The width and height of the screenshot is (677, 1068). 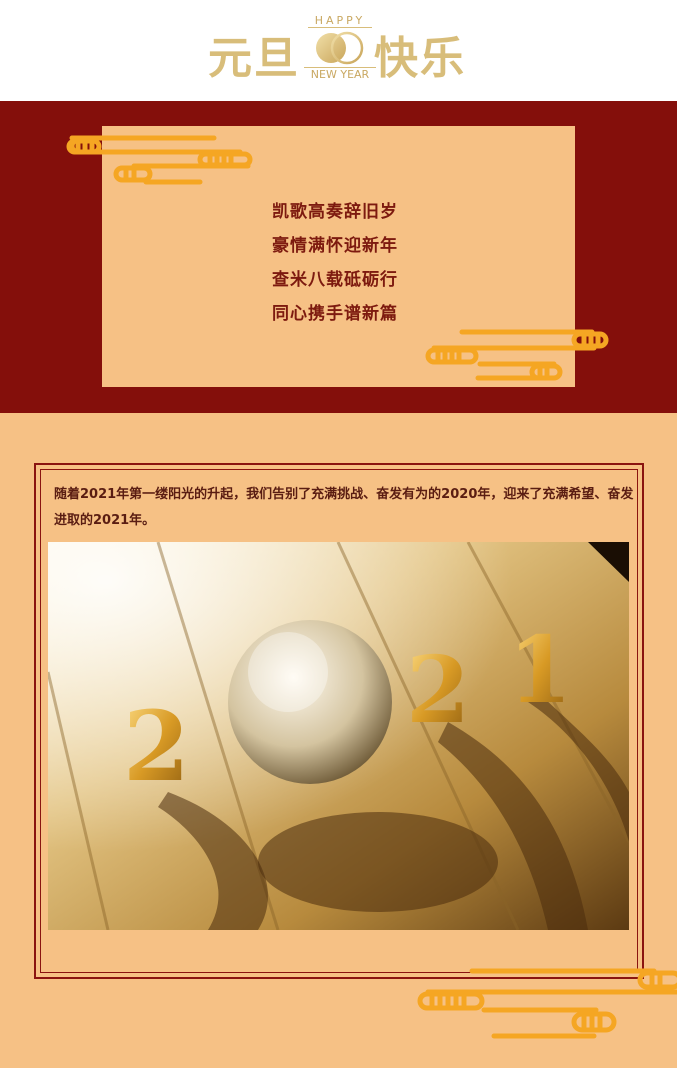 I want to click on poem-line-2: 豪情满怀迎新年, so click(x=335, y=246).